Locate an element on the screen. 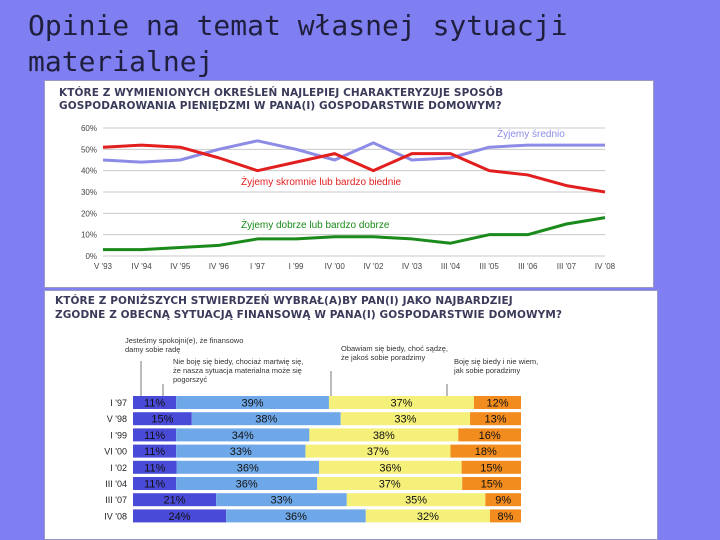 The height and width of the screenshot is (540, 720). x-tick-label: III '05 is located at coordinates (489, 266).